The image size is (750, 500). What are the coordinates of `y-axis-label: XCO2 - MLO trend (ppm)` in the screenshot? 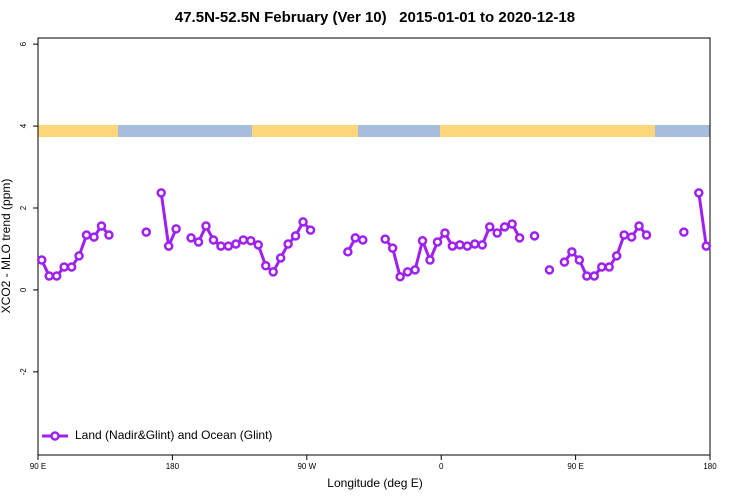 It's located at (6, 246).